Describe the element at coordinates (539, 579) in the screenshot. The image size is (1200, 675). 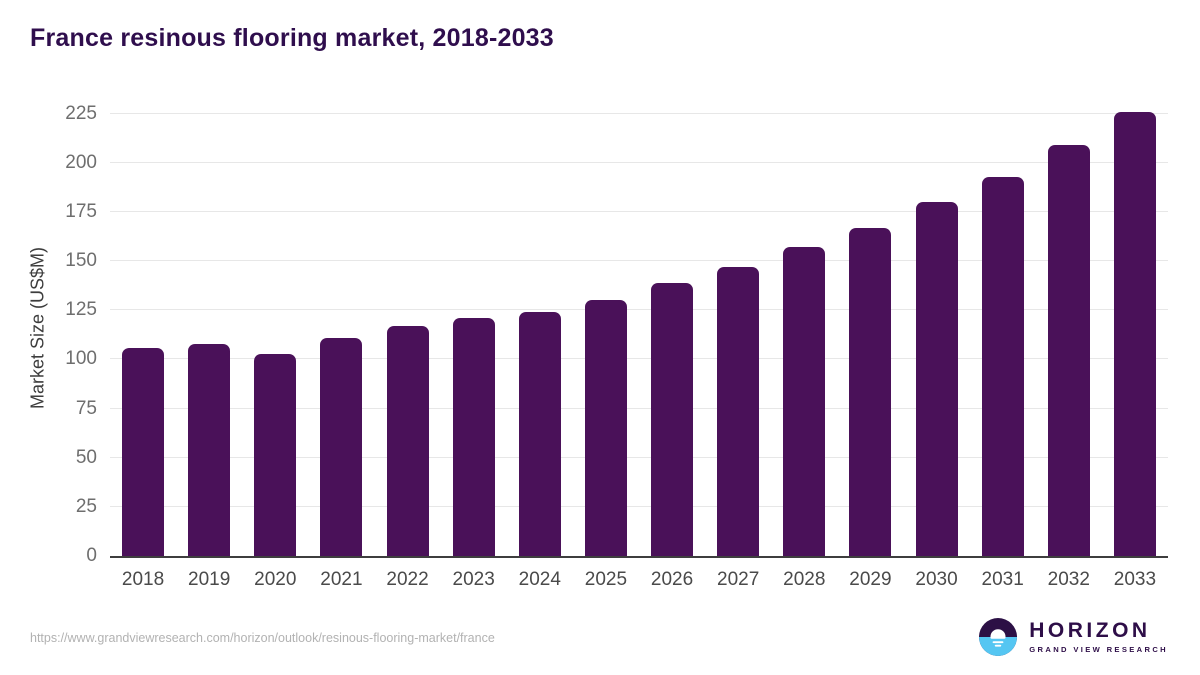
I see `x-tick-2024: 2024` at that location.